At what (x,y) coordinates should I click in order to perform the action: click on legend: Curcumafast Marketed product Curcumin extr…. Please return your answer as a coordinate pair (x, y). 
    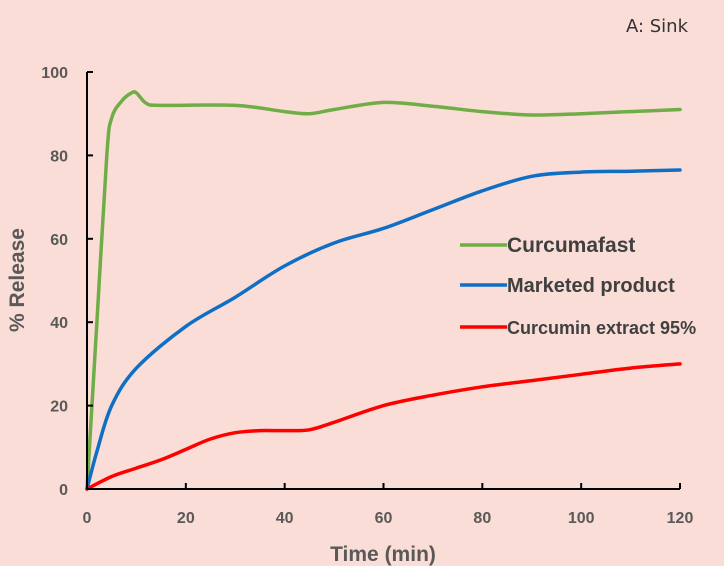
    Looking at the image, I should click on (578, 286).